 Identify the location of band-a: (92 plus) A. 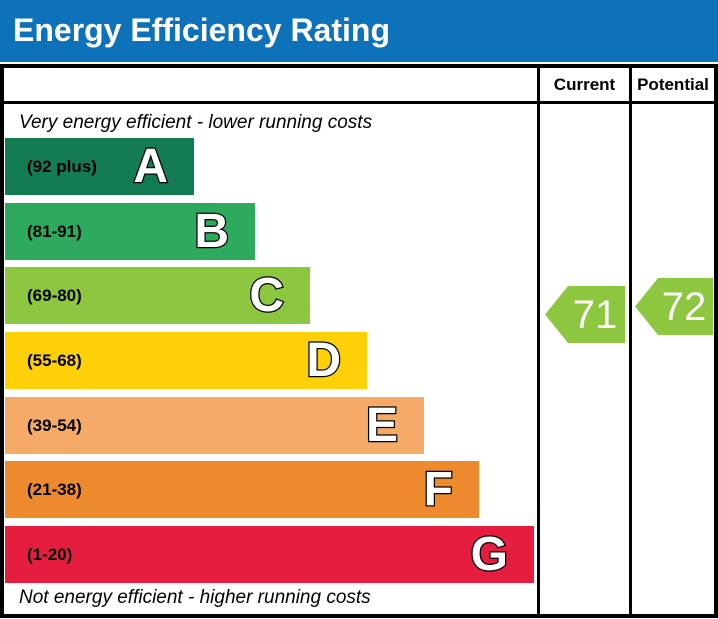
(99, 166).